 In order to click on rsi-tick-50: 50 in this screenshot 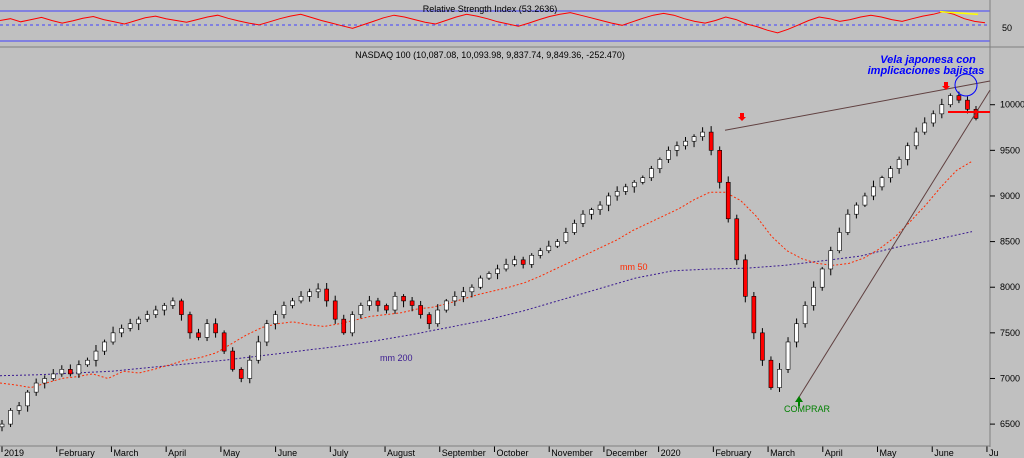, I will do `click(1007, 28)`.